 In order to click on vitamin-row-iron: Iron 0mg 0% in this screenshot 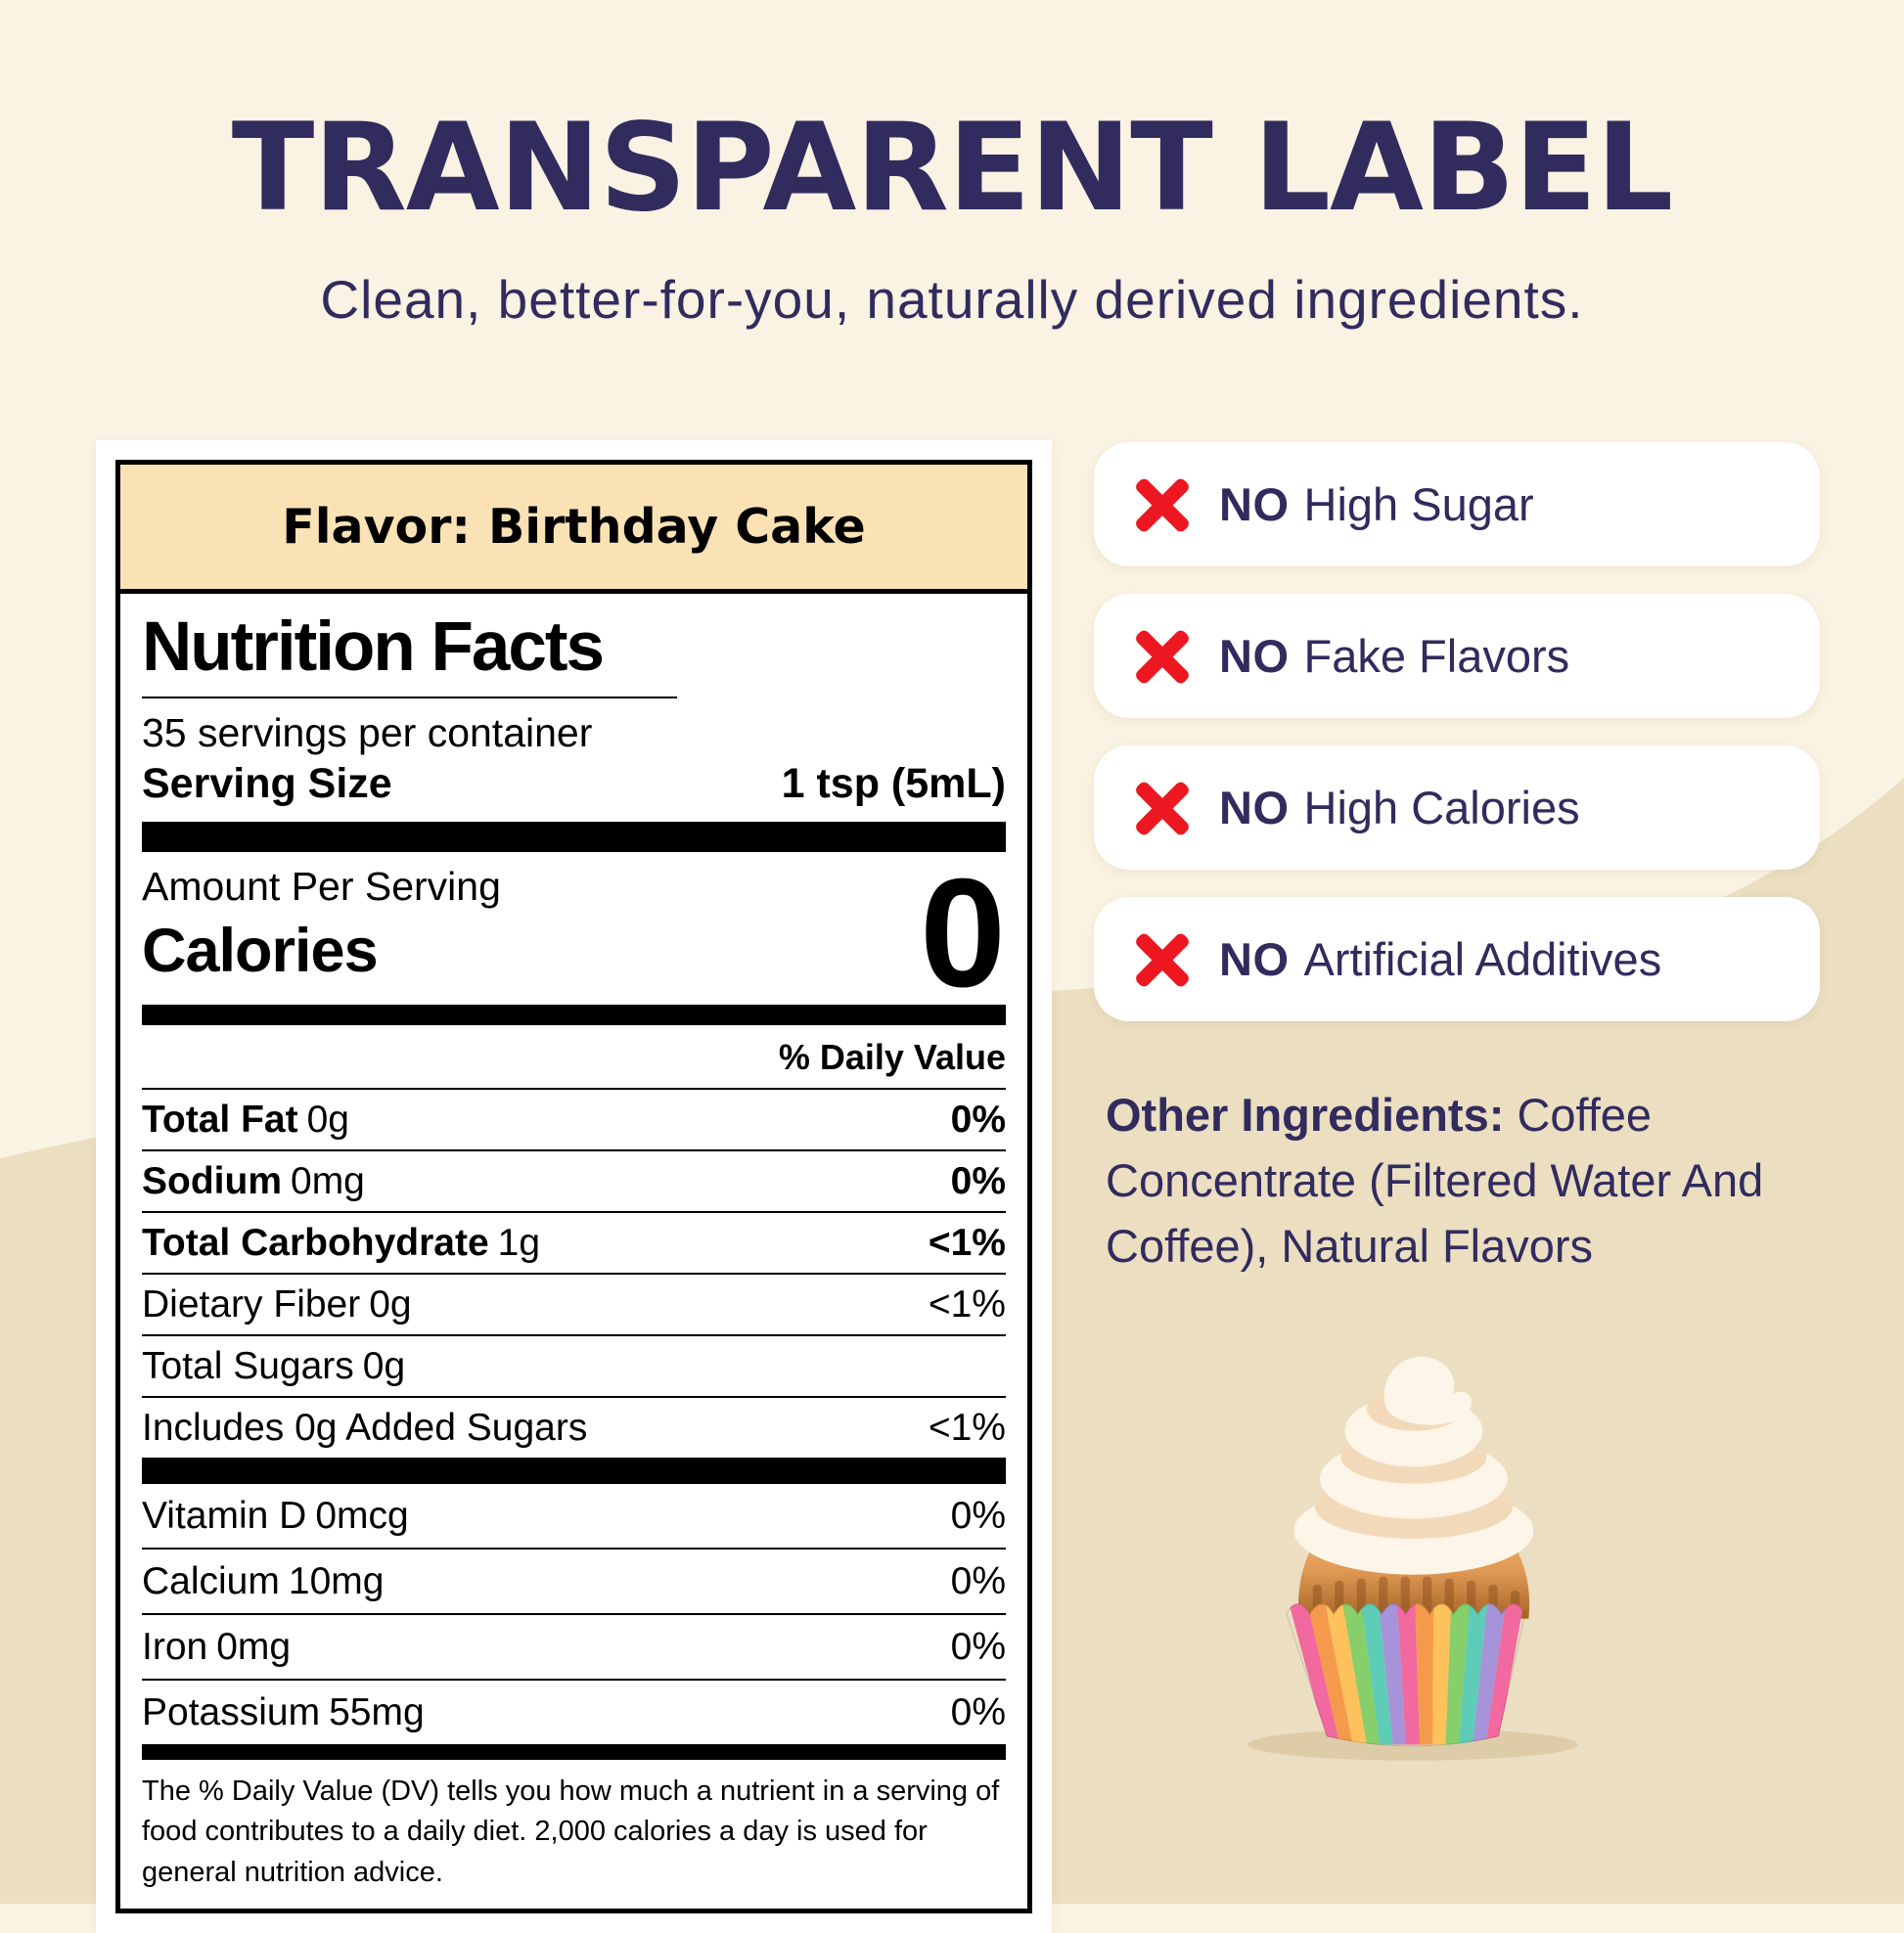, I will do `click(574, 1649)`.